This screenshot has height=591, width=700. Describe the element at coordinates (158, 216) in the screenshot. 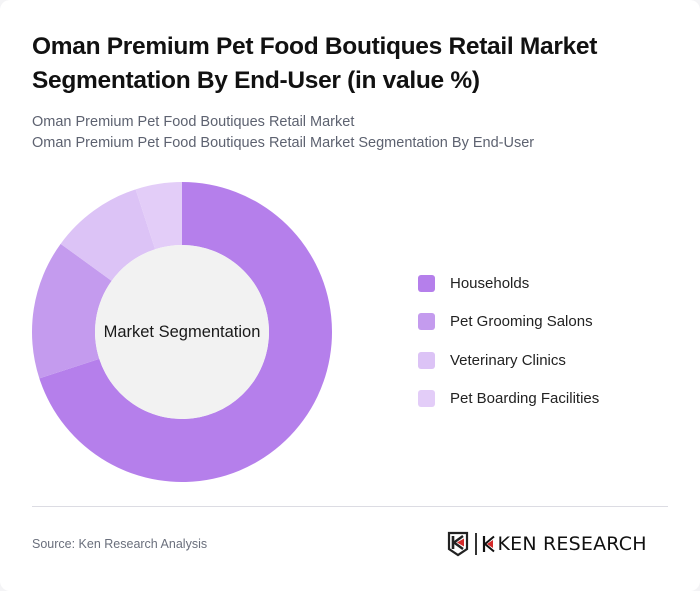

I see `donut-slice-pet-boarding-facilities` at that location.